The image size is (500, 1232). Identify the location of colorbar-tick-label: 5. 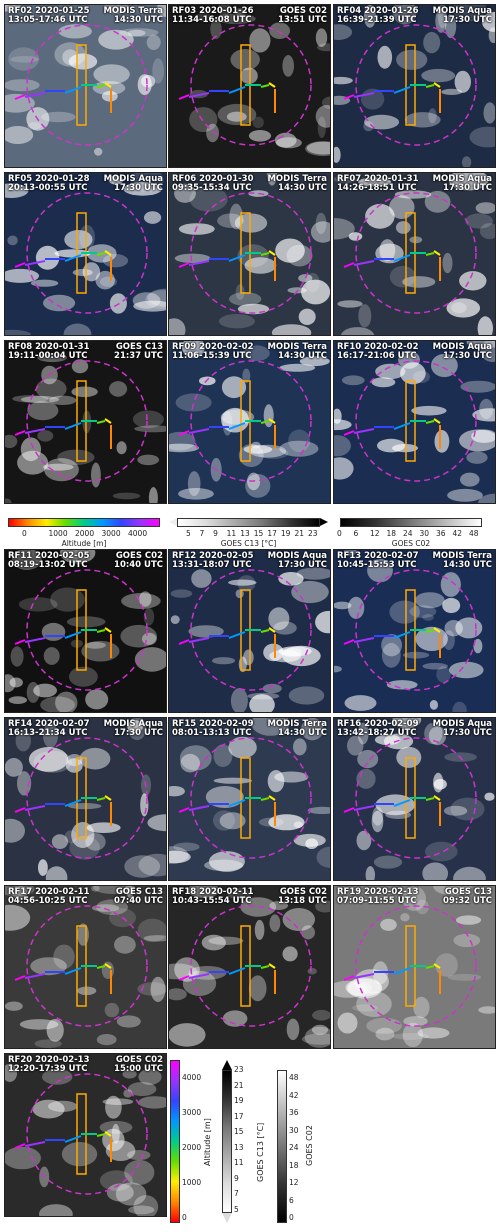
(236, 1209).